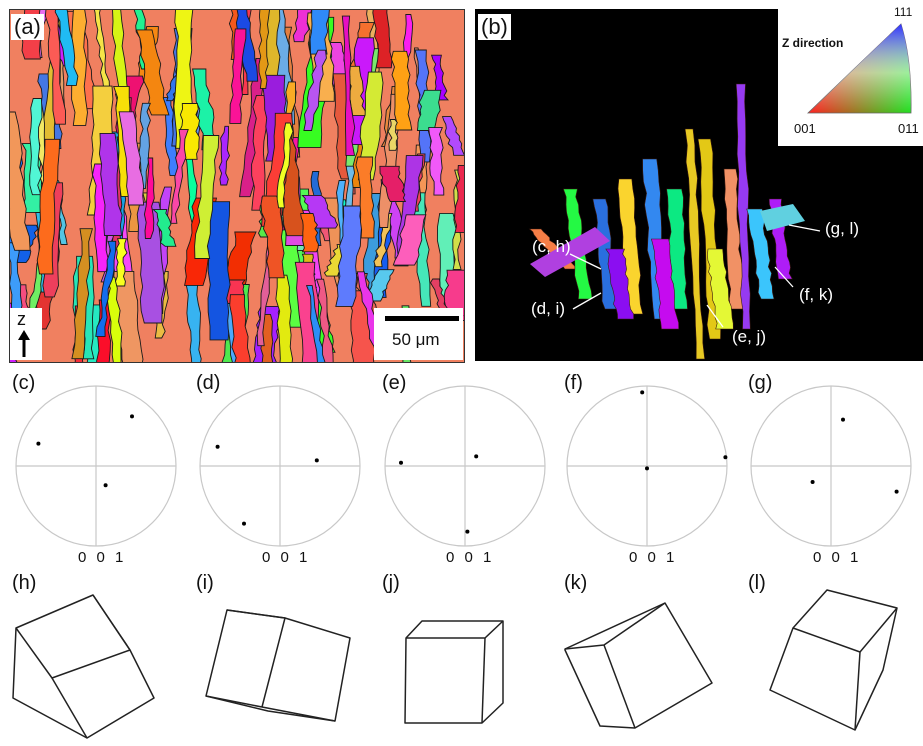 The width and height of the screenshot is (923, 746). Describe the element at coordinates (394, 383) in the screenshot. I see `panel-label-e: (e)` at that location.